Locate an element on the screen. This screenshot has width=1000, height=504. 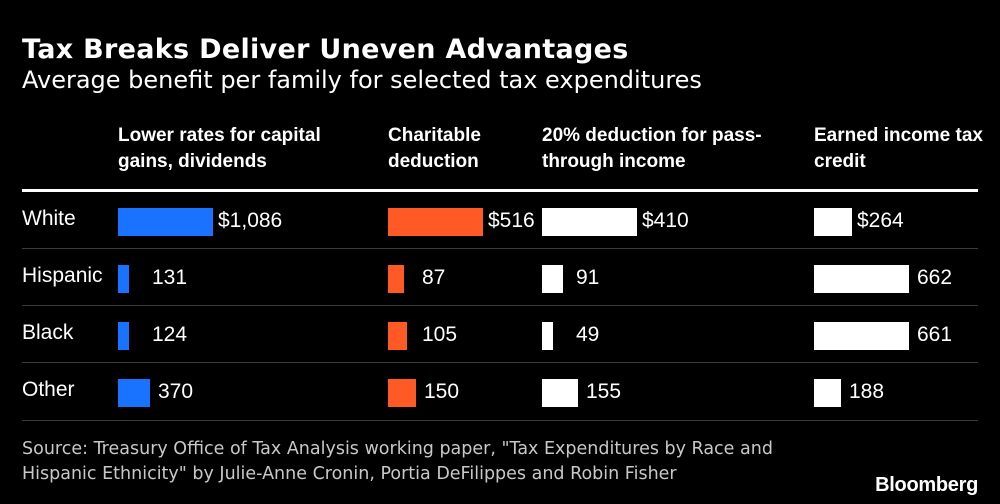
bar-value-label: 87 is located at coordinates (434, 277).